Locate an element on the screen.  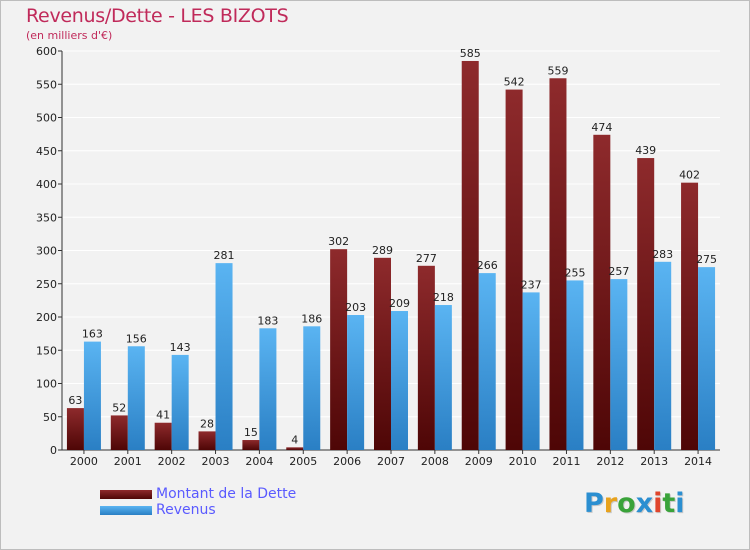
data-label: 275 is located at coordinates (706, 259).